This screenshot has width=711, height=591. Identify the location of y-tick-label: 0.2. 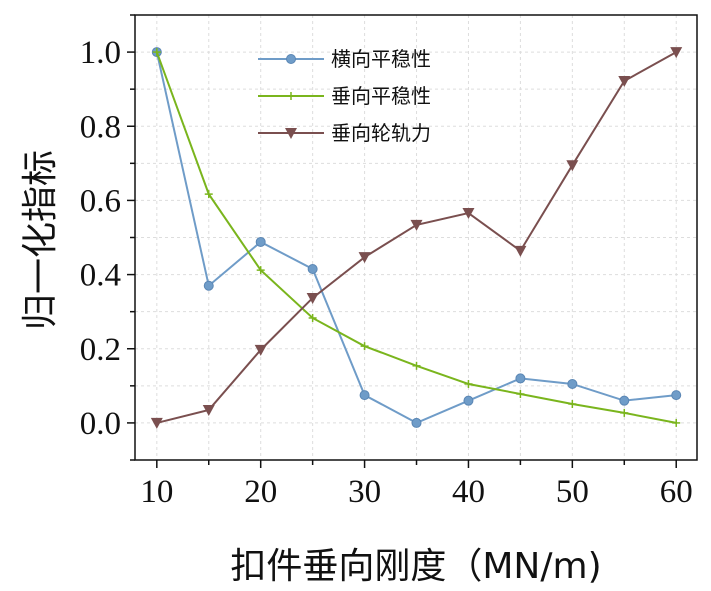
(100, 350).